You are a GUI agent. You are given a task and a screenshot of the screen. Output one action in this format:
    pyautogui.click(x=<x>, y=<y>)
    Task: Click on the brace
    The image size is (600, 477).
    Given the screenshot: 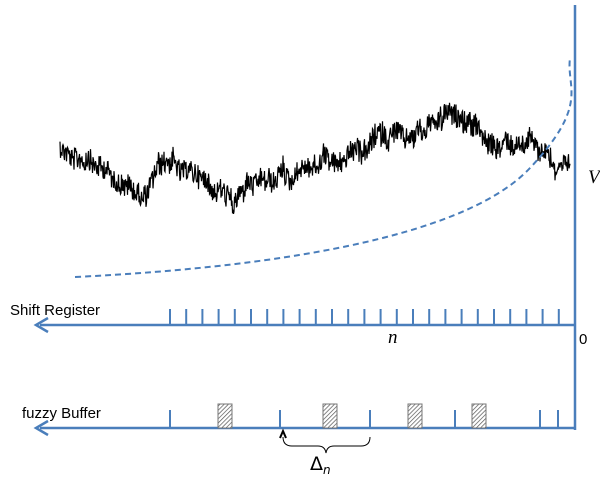 What is the action you would take?
    pyautogui.click(x=326, y=445)
    